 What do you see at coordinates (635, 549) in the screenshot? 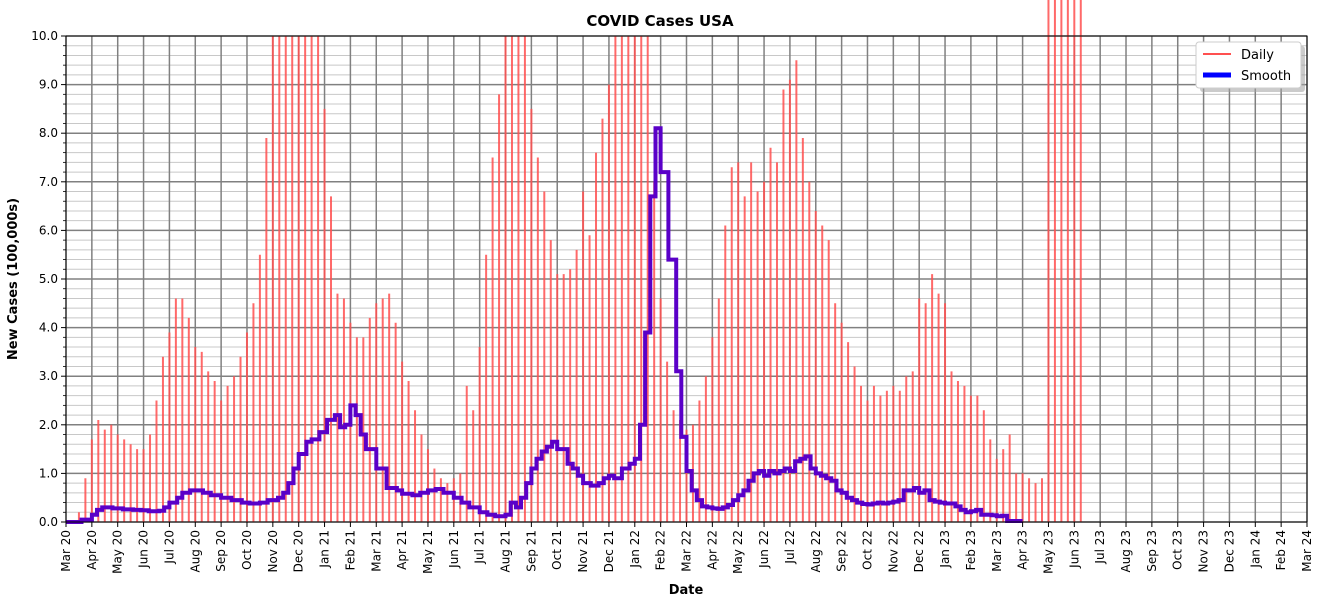
I see `x-tick-label: Jan 22` at bounding box center [635, 549].